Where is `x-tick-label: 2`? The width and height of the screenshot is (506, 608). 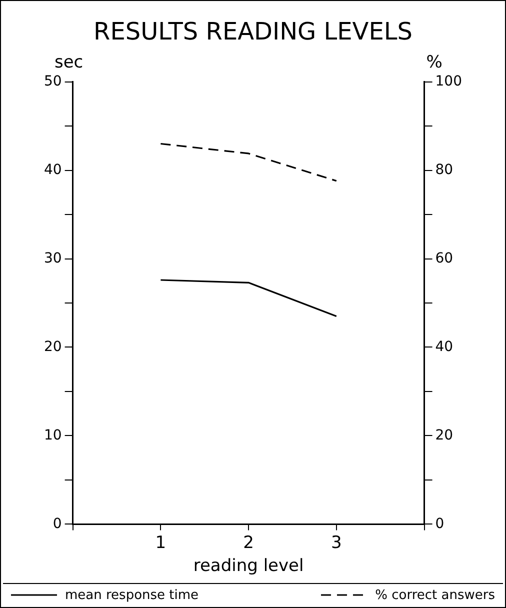 x-tick-label: 2 is located at coordinates (248, 542).